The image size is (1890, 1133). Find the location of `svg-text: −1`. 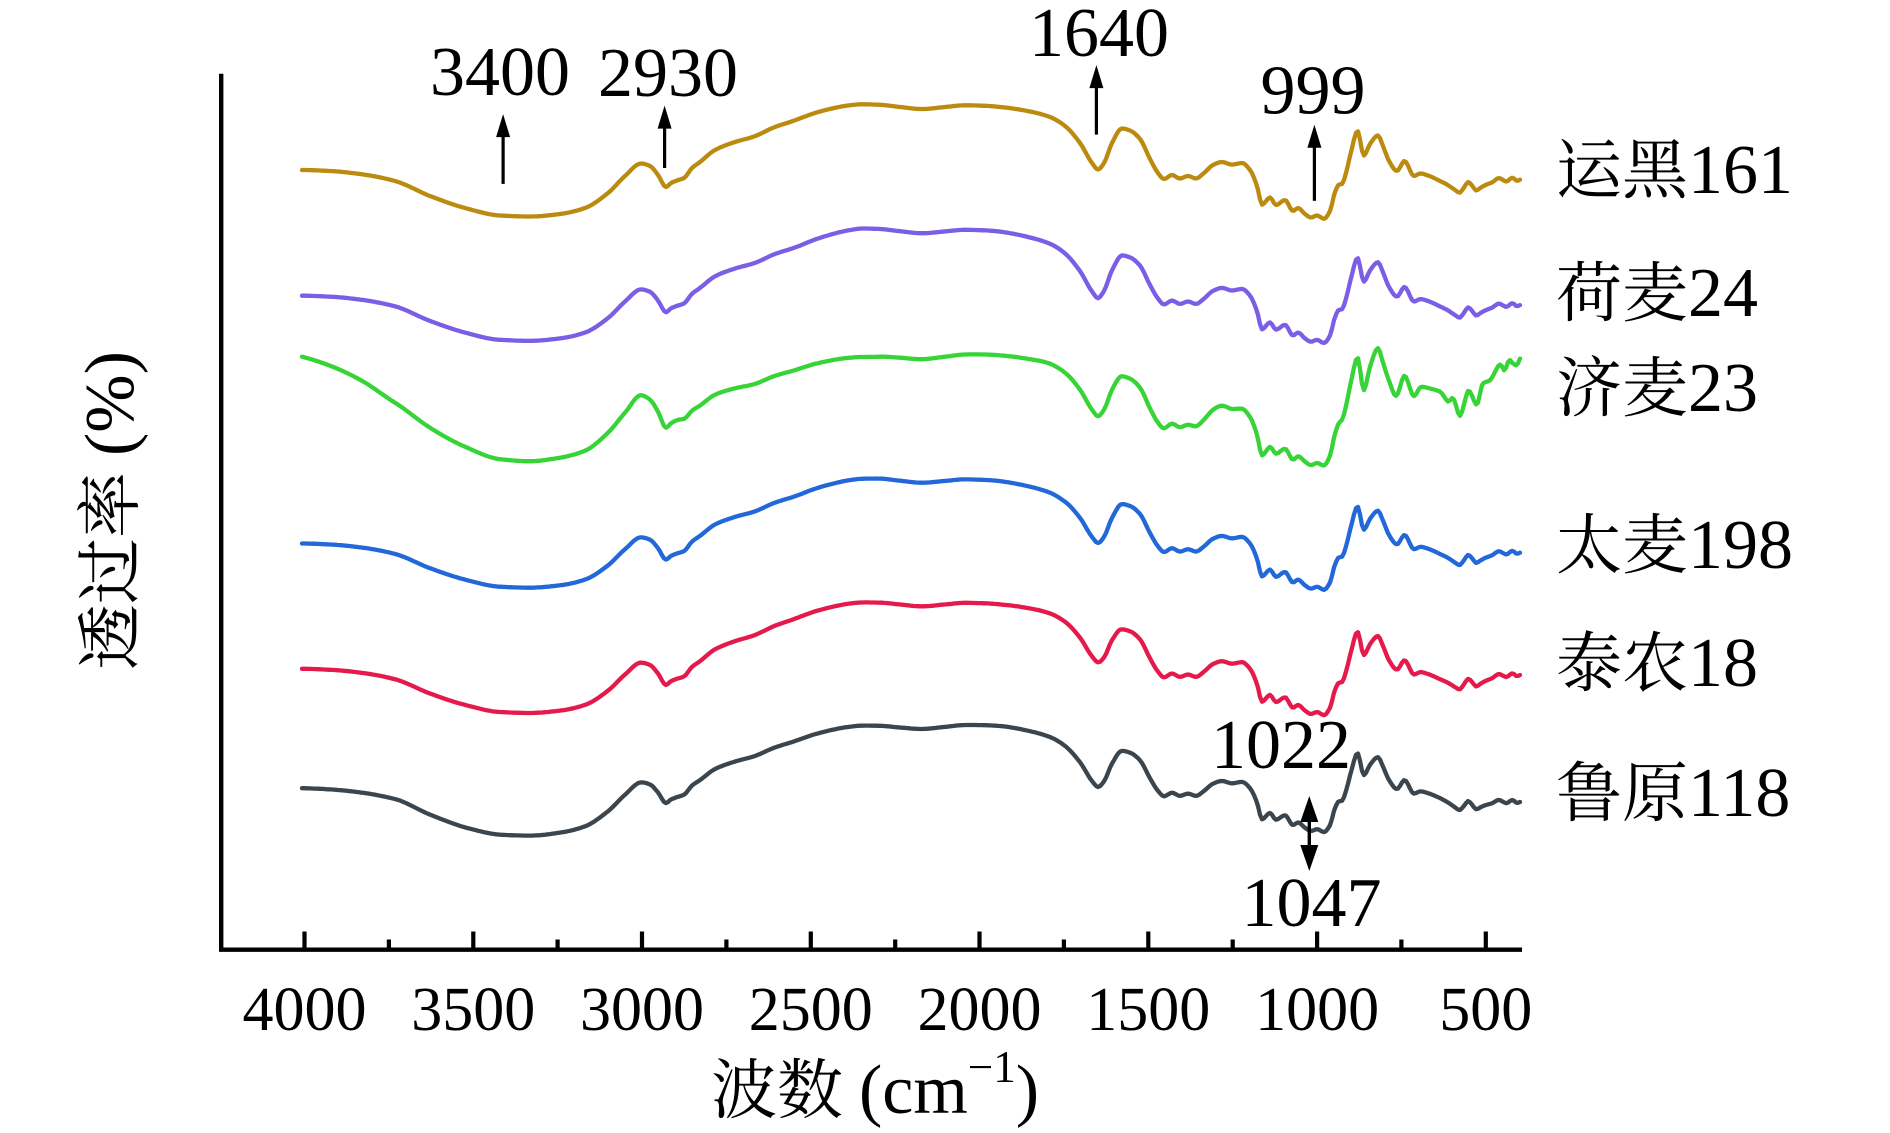

svg-text: −1 is located at coordinates (992, 1067).